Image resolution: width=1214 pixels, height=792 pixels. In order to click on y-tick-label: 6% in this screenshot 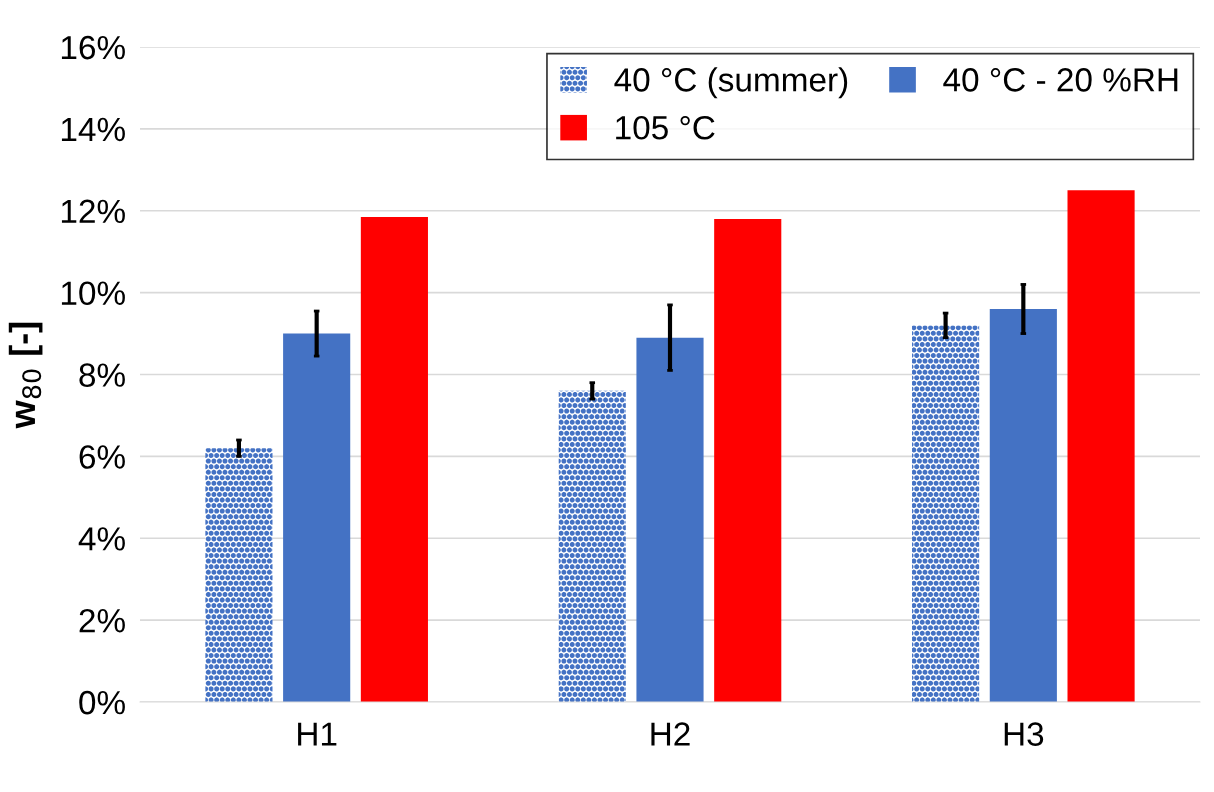, I will do `click(102, 457)`.